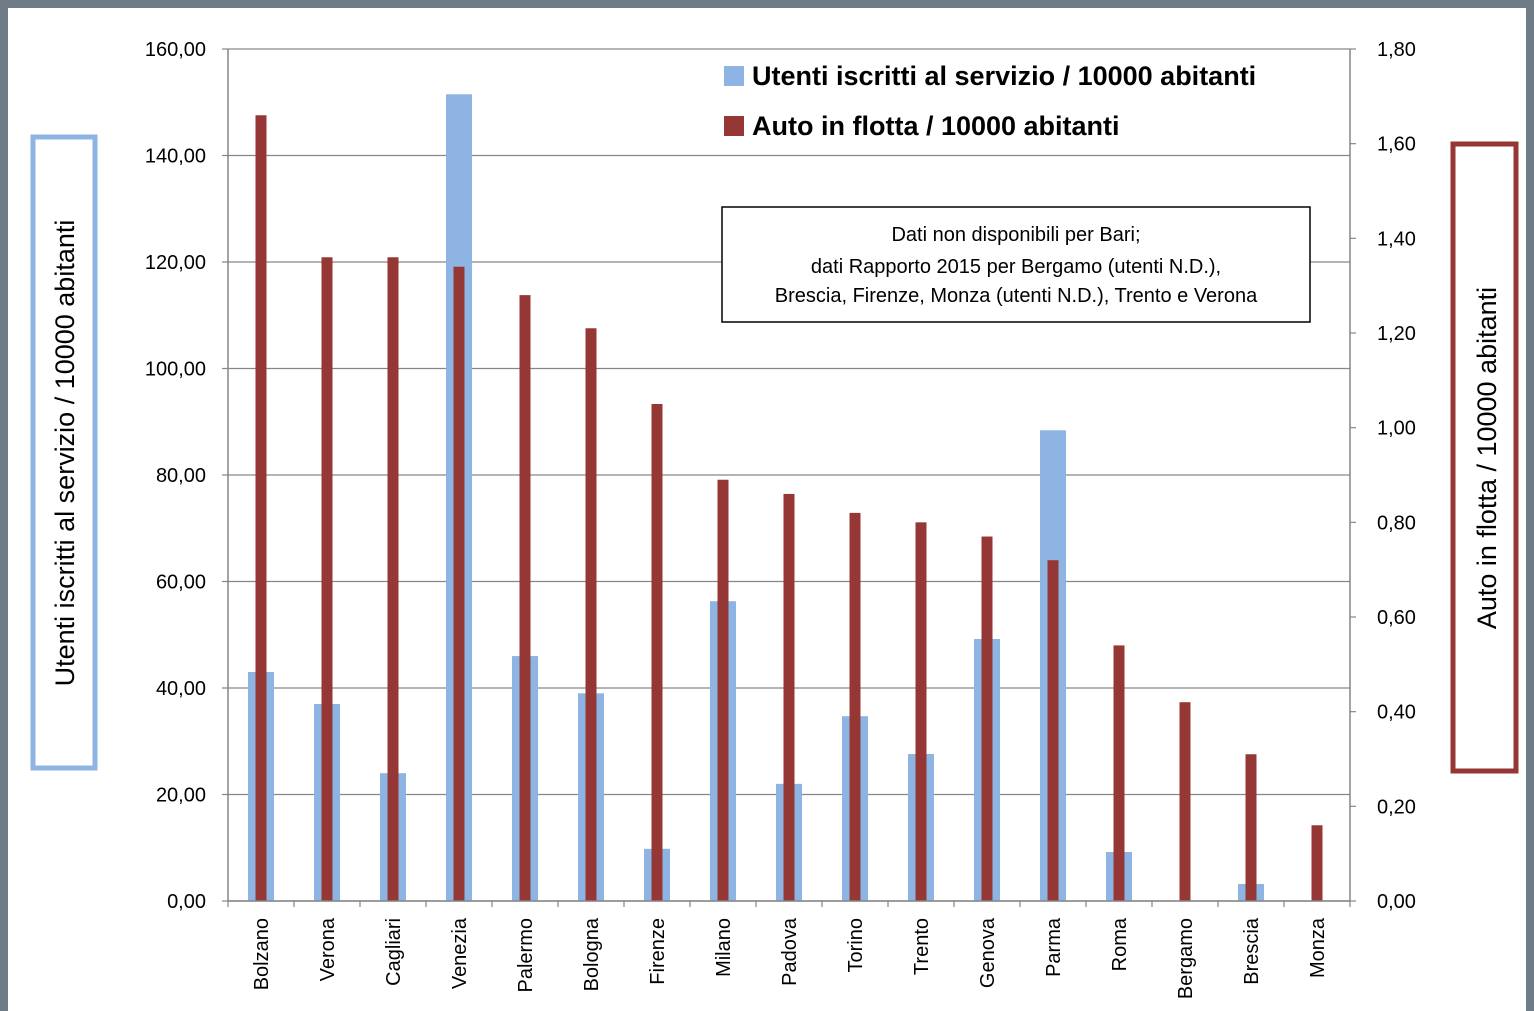  What do you see at coordinates (526, 955) in the screenshot?
I see `category-label: Palermo` at bounding box center [526, 955].